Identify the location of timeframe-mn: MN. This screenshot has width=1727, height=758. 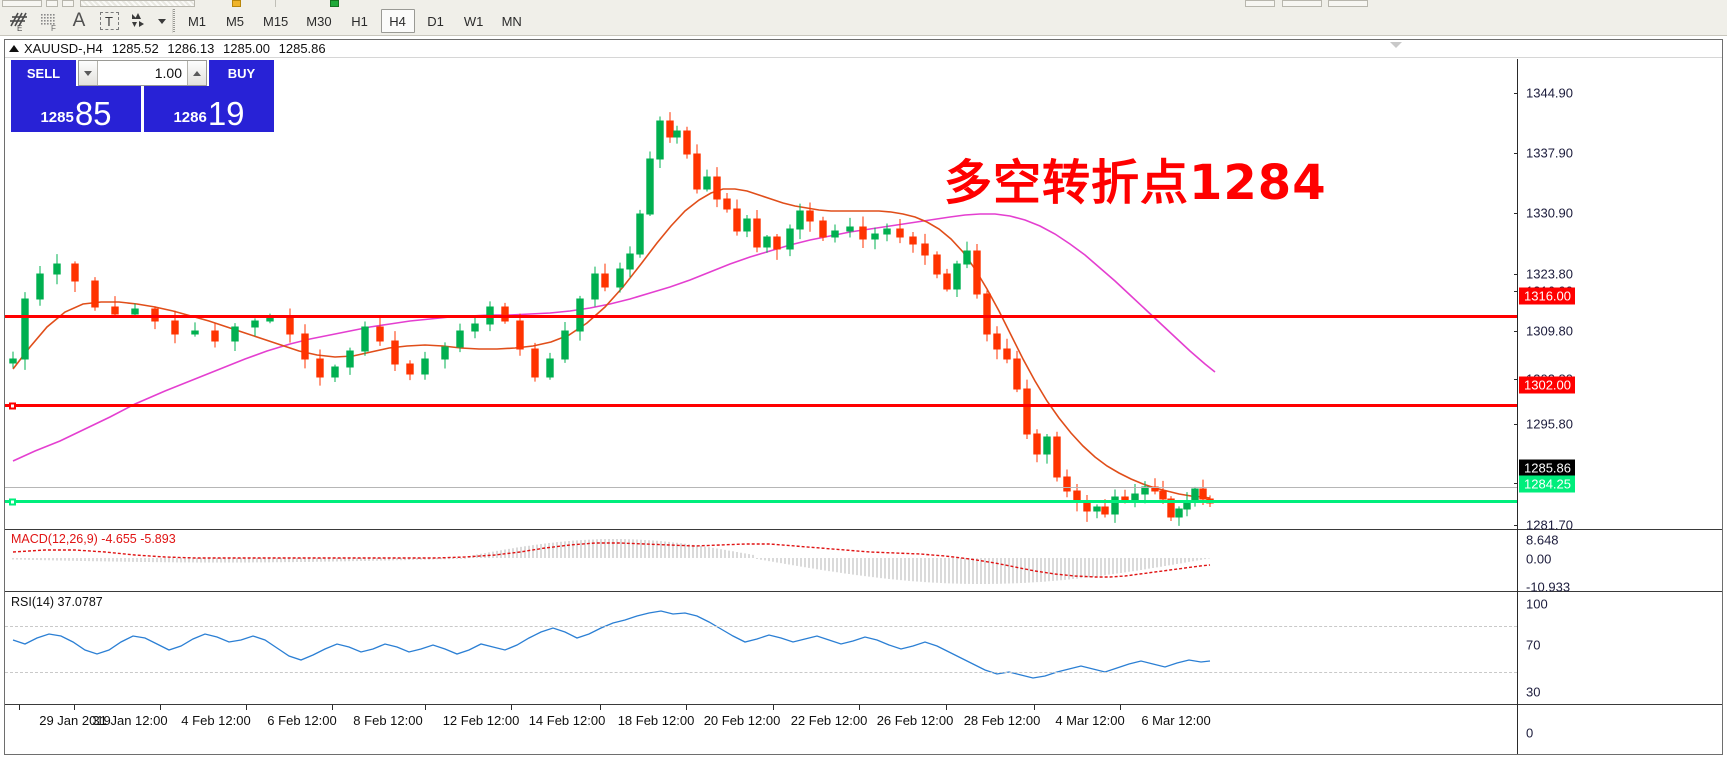
(511, 21).